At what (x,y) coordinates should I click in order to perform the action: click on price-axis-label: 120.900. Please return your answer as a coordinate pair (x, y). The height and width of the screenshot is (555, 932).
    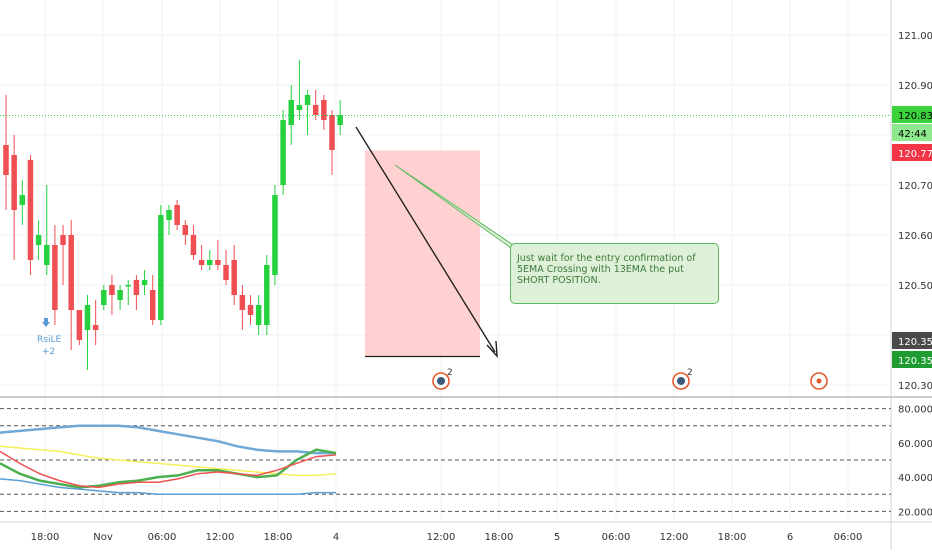
    Looking at the image, I should click on (915, 86).